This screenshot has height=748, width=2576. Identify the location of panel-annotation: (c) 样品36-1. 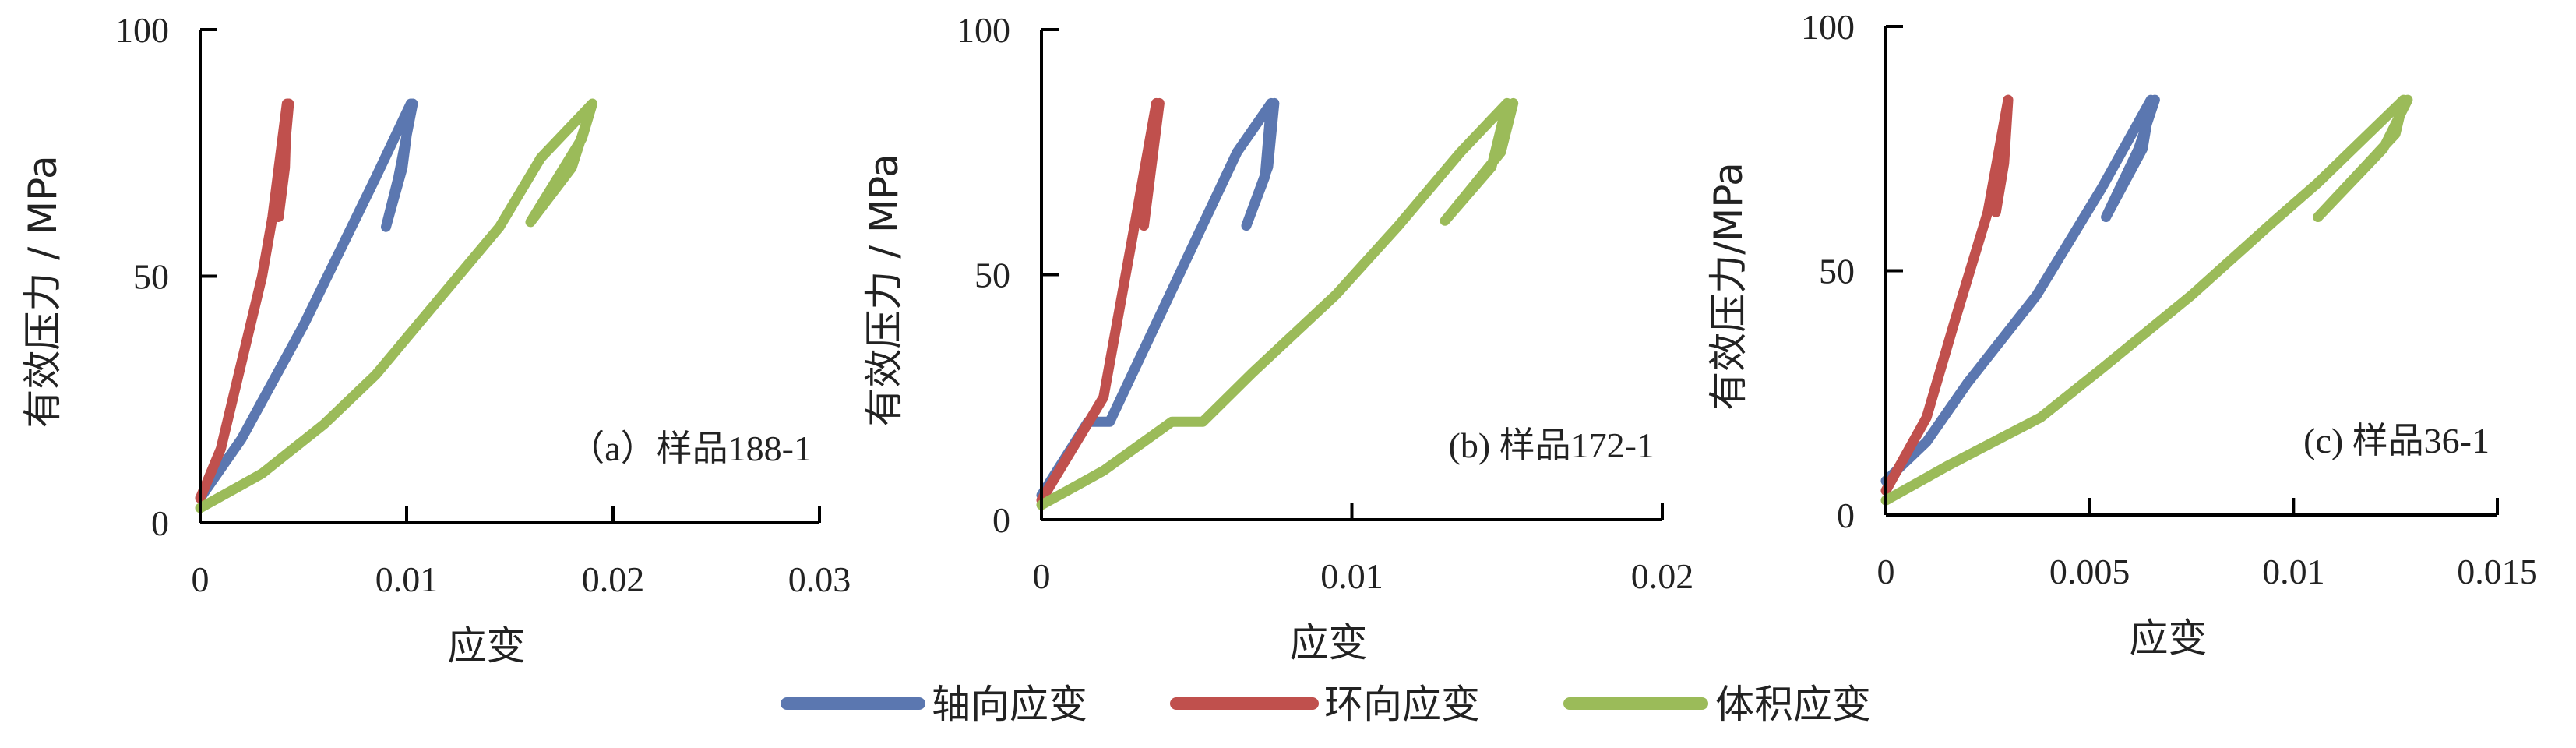
(2396, 440).